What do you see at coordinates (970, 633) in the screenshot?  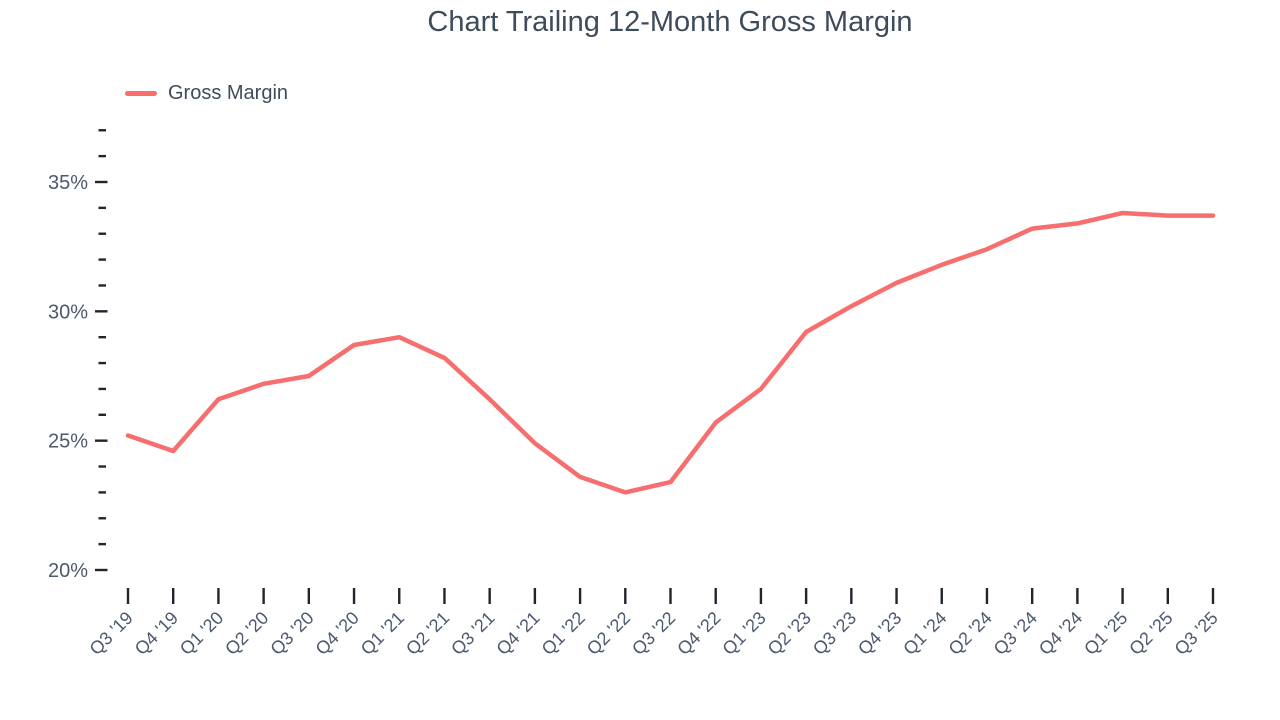 I see `x-axis-label: Q2 '24` at bounding box center [970, 633].